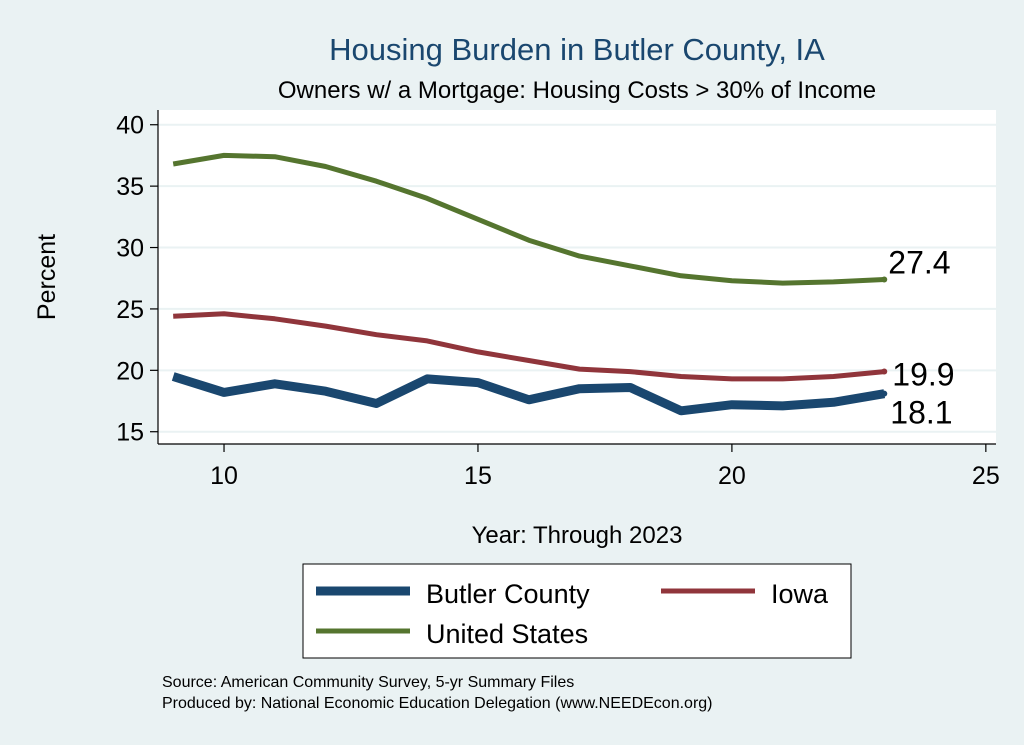  Describe the element at coordinates (528, 394) in the screenshot. I see `series-line-butler-county` at that location.